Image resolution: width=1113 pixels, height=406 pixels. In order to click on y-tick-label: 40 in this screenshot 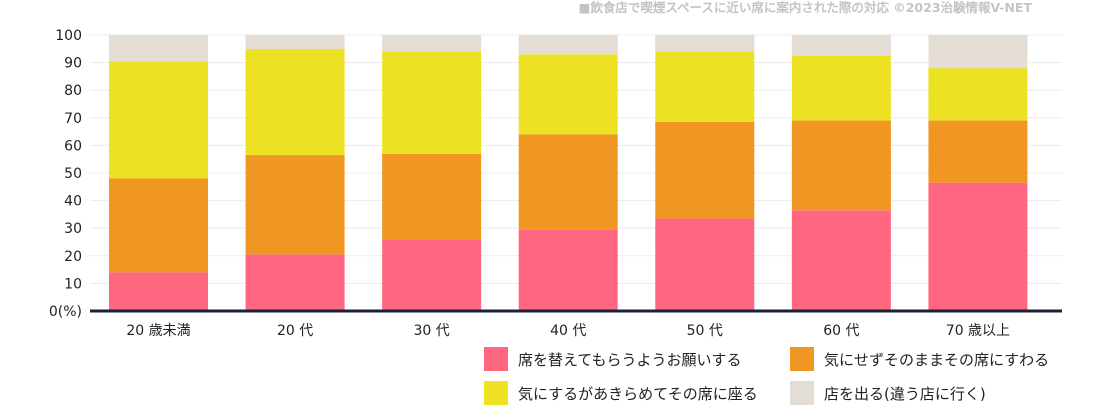, I will do `click(73, 202)`.